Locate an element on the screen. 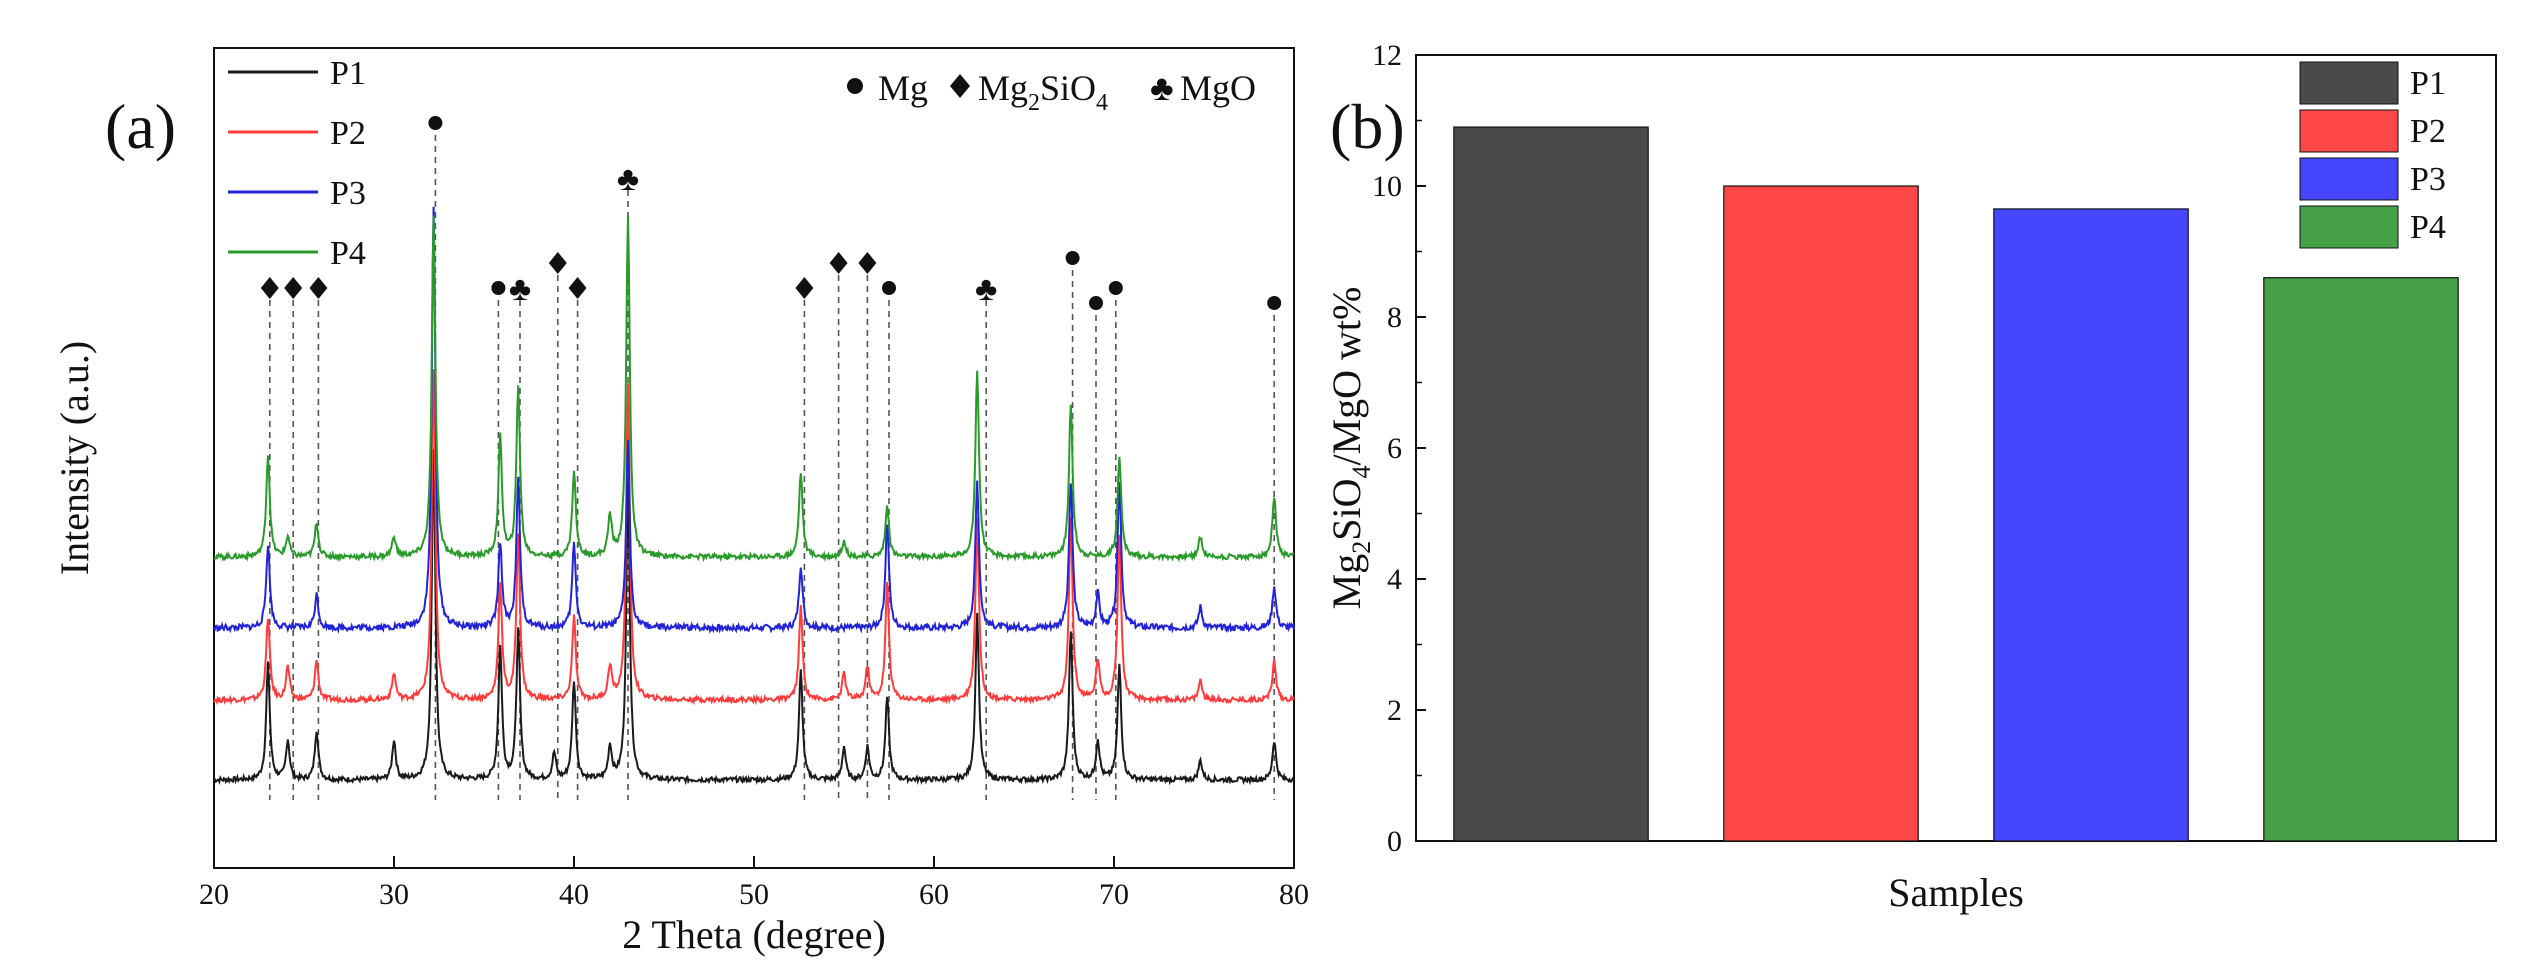 The height and width of the screenshot is (974, 2536). legend-swatch-p4 is located at coordinates (2349, 227).